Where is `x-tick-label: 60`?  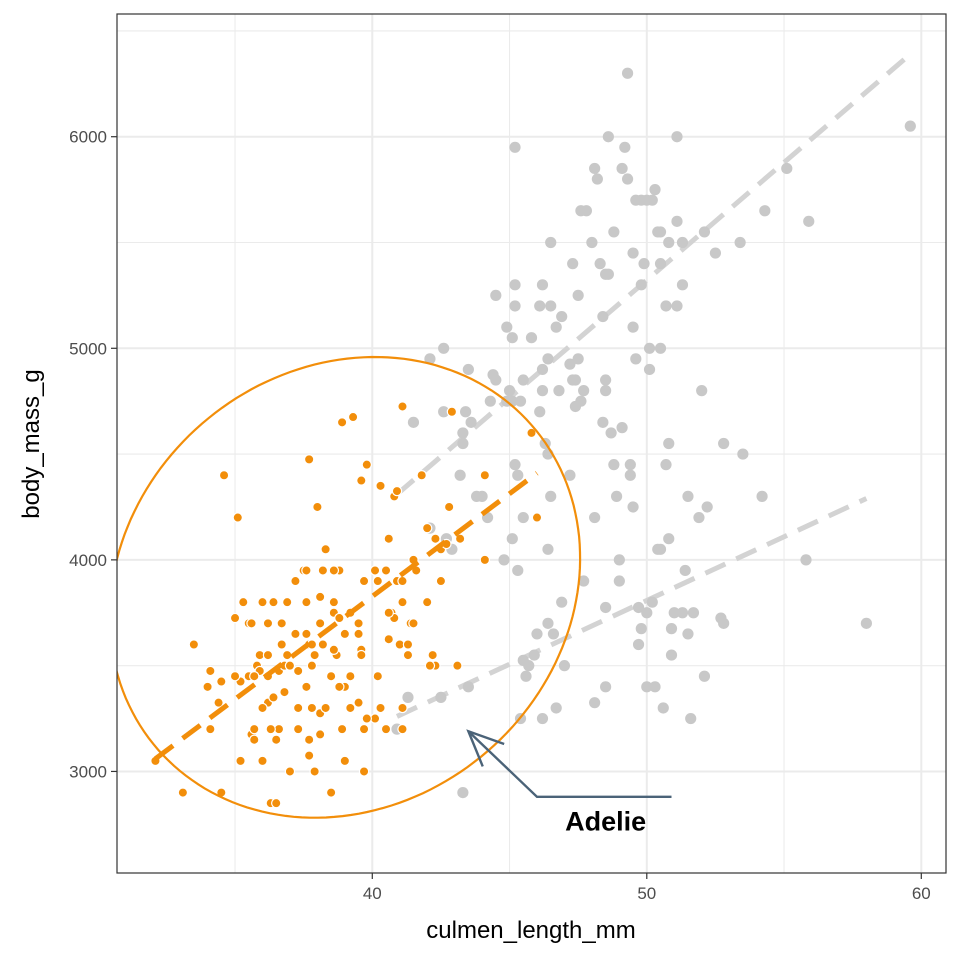 x-tick-label: 60 is located at coordinates (921, 893).